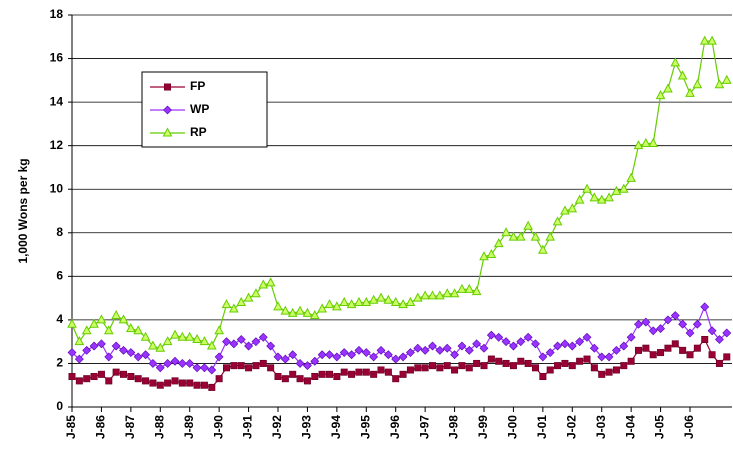 The width and height of the screenshot is (733, 461). What do you see at coordinates (197, 86) in the screenshot?
I see `legend-label: FP` at bounding box center [197, 86].